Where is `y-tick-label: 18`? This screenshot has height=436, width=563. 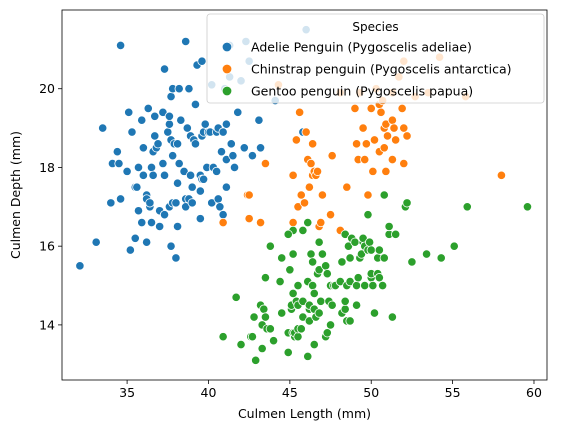 y-tick-label: 18 is located at coordinates (47, 167).